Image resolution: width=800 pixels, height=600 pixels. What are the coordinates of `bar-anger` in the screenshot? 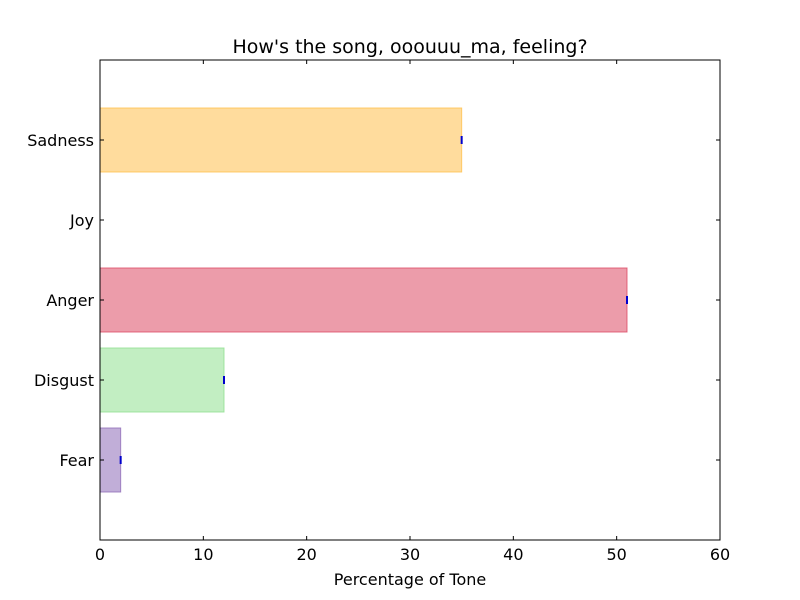 It's located at (363, 300).